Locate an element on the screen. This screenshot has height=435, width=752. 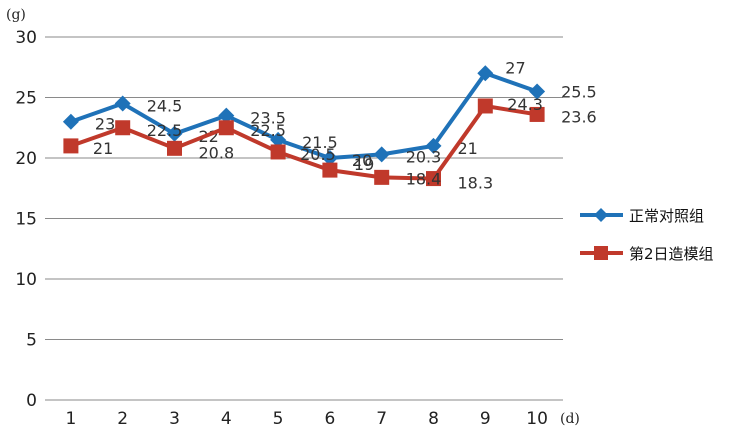
x-tick-label: 2 is located at coordinates (122, 419).